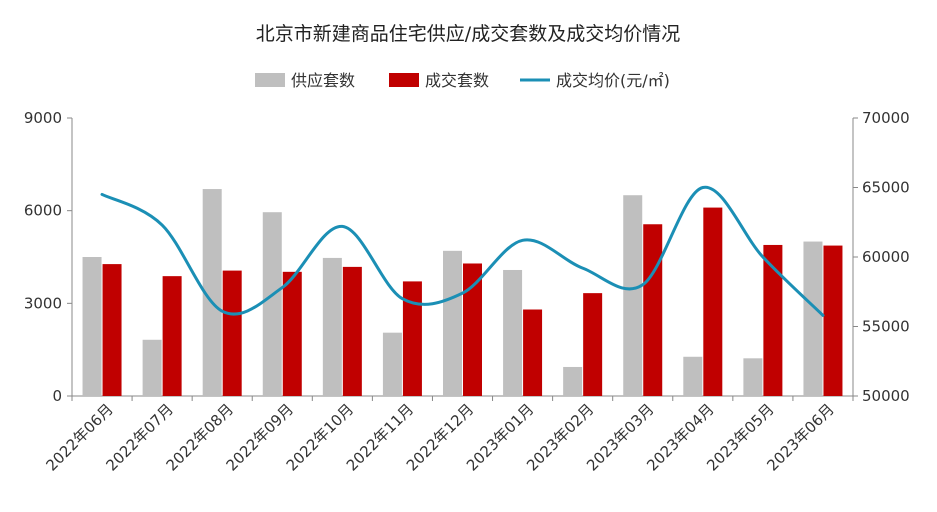 Image resolution: width=937 pixels, height=512 pixels. I want to click on right-tick-label: 50000, so click(886, 396).